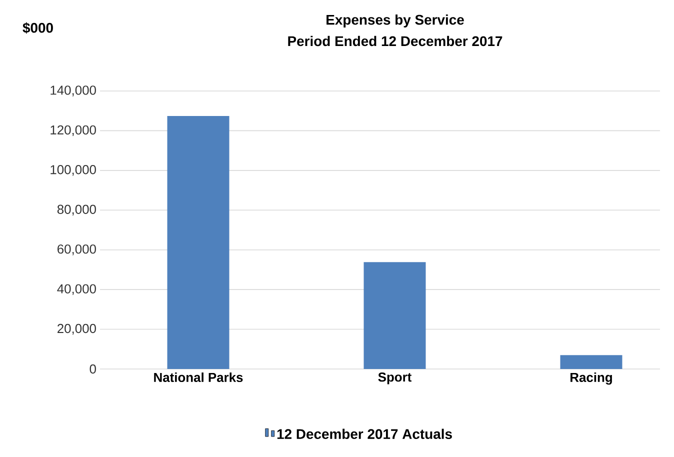 The width and height of the screenshot is (674, 457). I want to click on y-tick-label: 100,000, so click(73, 170).